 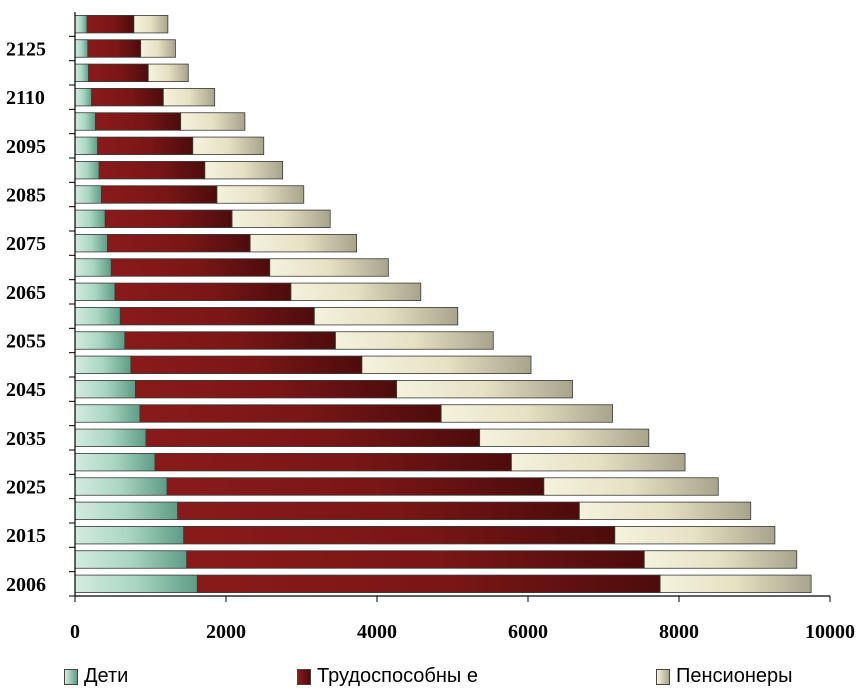 What do you see at coordinates (528, 632) in the screenshot?
I see `x-tick-label: 6000` at bounding box center [528, 632].